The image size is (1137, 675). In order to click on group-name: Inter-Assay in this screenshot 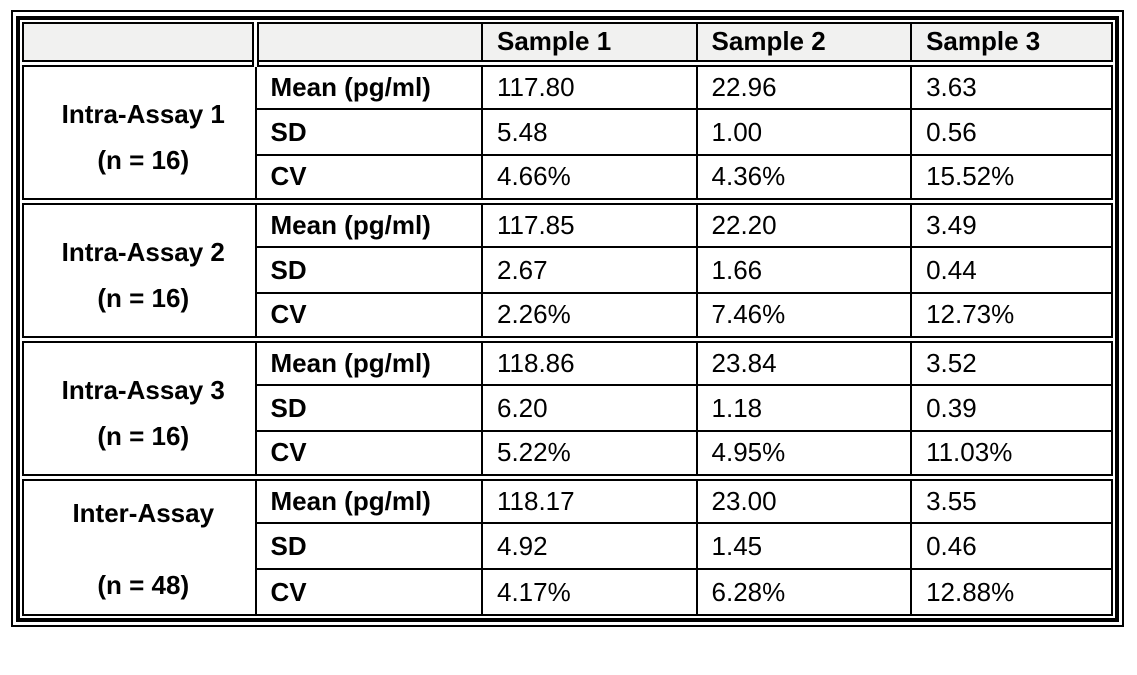, I will do `click(143, 513)`.